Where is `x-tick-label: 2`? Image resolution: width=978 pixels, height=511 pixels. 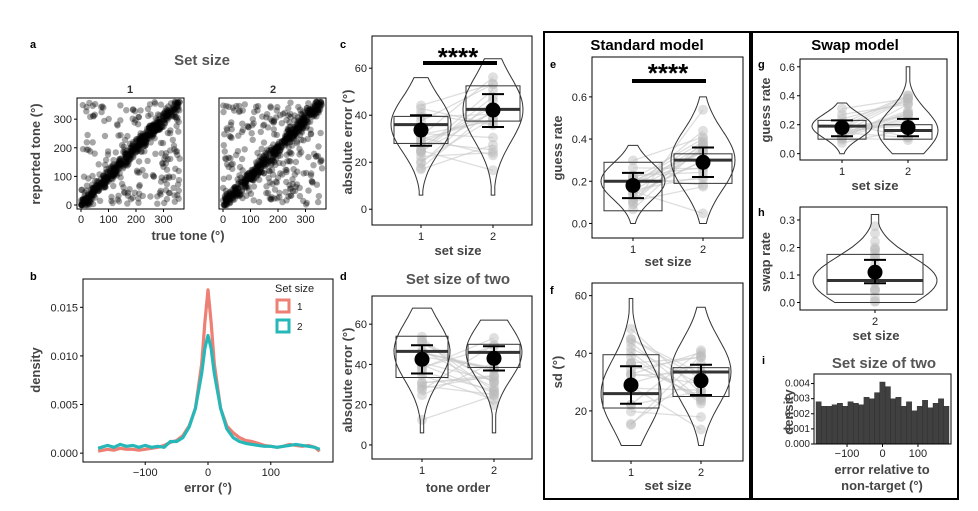 x-tick-label: 2 is located at coordinates (494, 471).